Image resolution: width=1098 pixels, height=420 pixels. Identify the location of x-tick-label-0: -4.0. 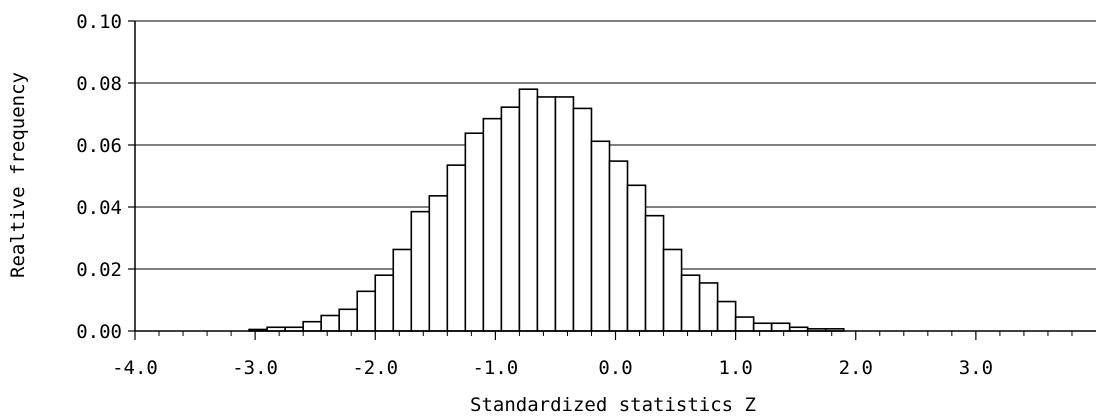
(135, 368).